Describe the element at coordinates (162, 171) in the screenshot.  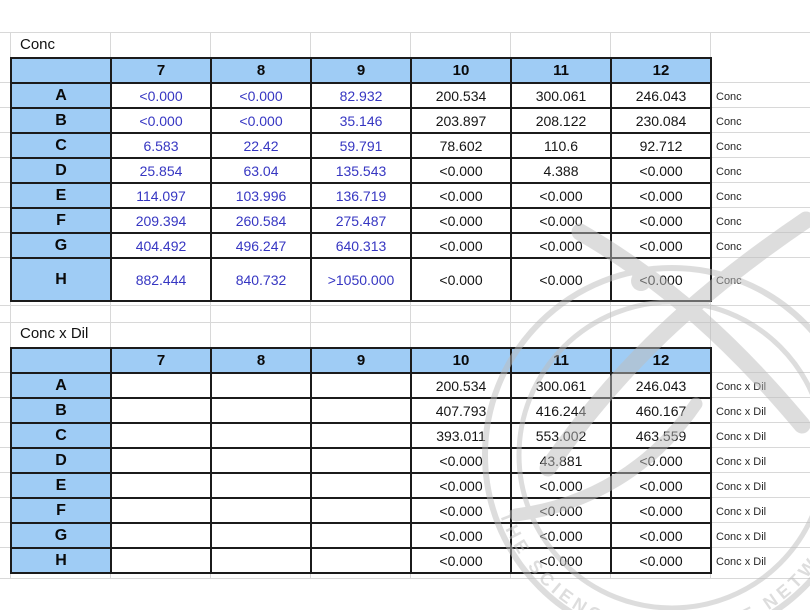
I see `table1-cell-D7: 25.854` at that location.